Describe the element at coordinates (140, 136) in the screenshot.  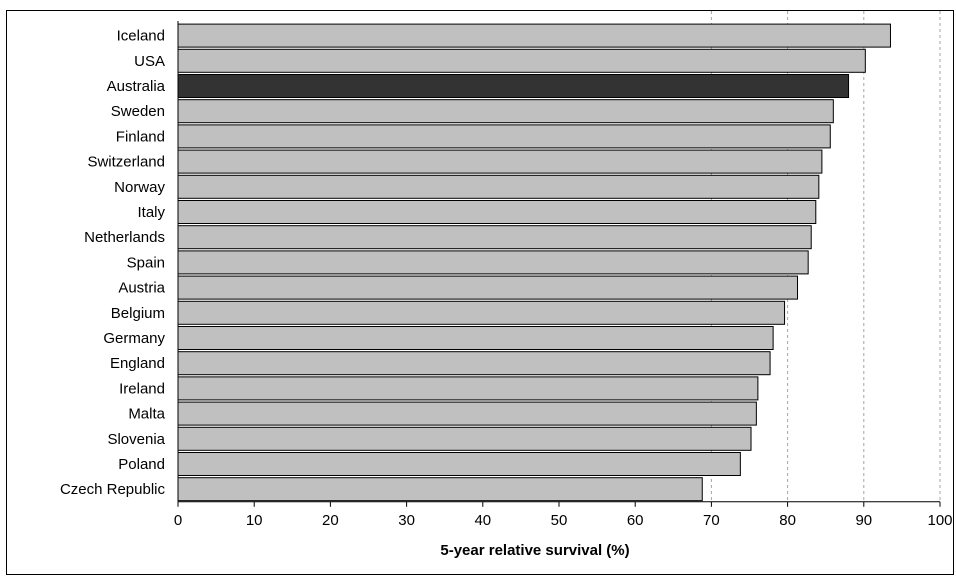
I see `category-label: Finland` at that location.